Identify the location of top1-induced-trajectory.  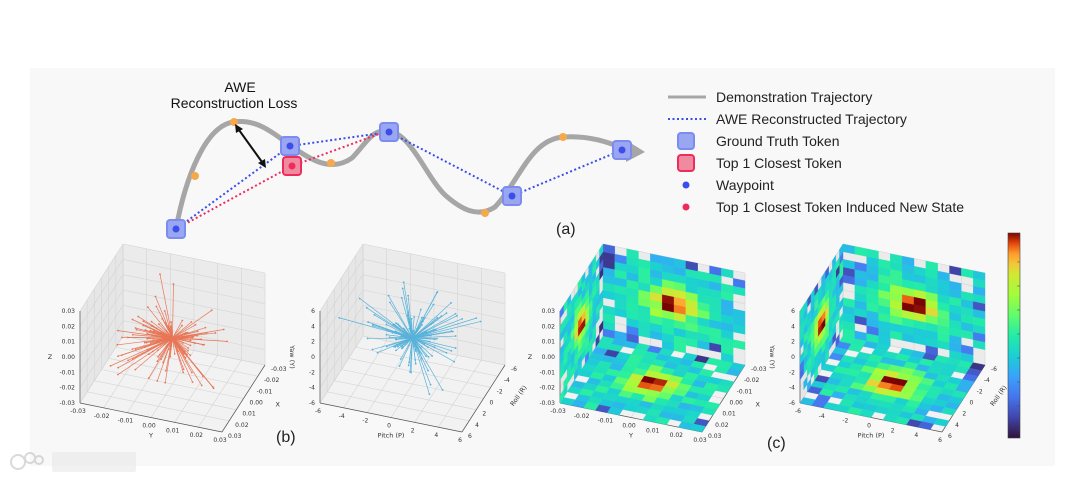
(281, 180).